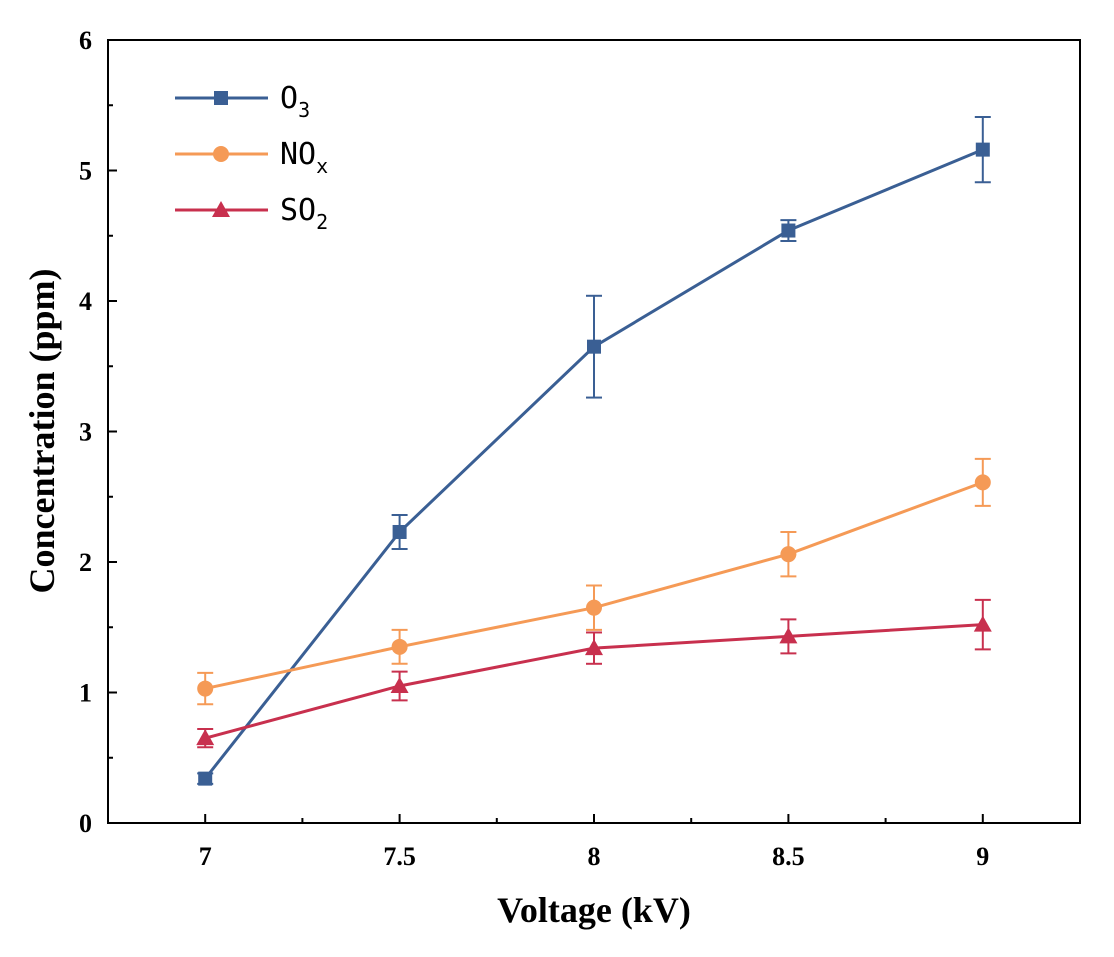 This screenshot has height=957, width=1114. Describe the element at coordinates (242, 101) in the screenshot. I see `legend-item-o3: O3` at that location.